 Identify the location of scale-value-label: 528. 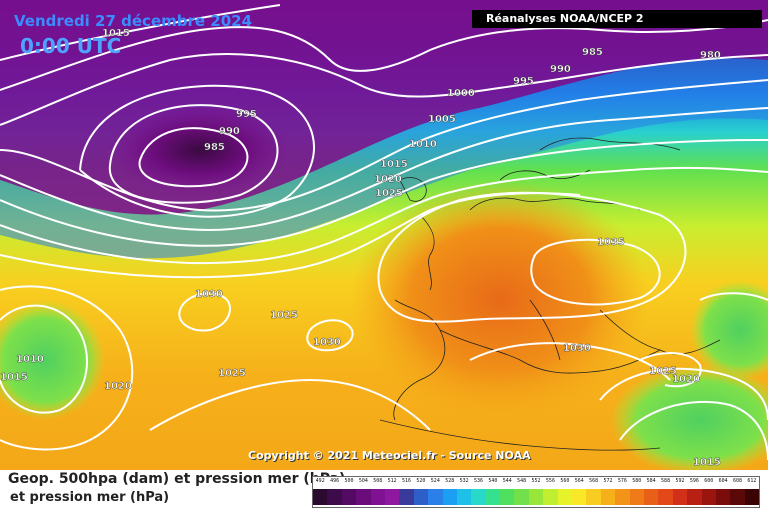
(450, 481).